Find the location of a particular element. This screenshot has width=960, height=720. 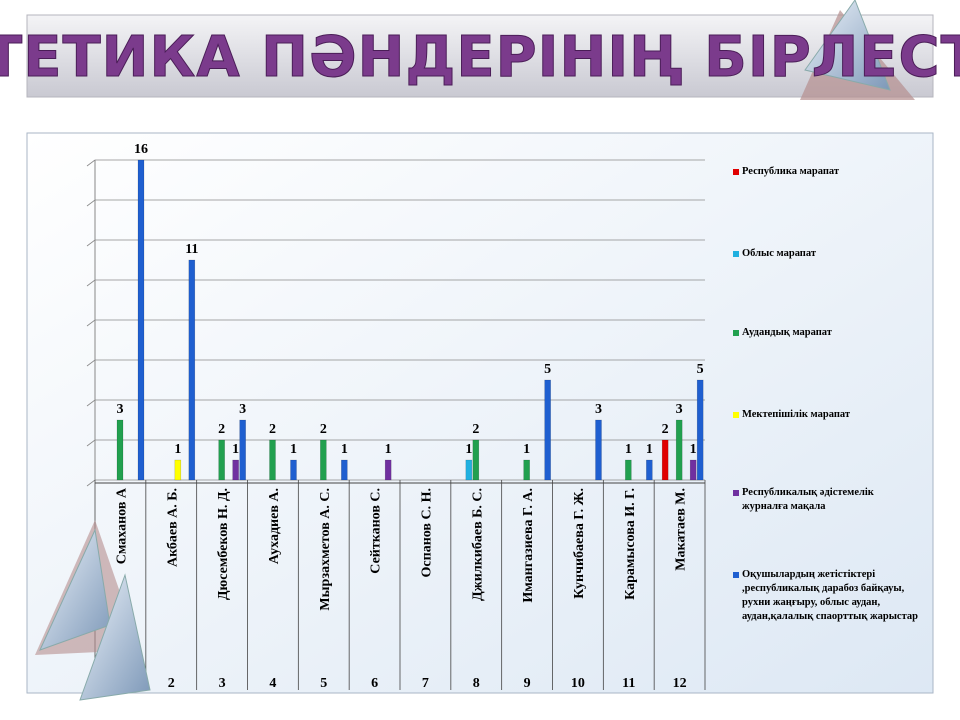

x-tick-label: Дюсембеков Н. Д. is located at coordinates (223, 544).